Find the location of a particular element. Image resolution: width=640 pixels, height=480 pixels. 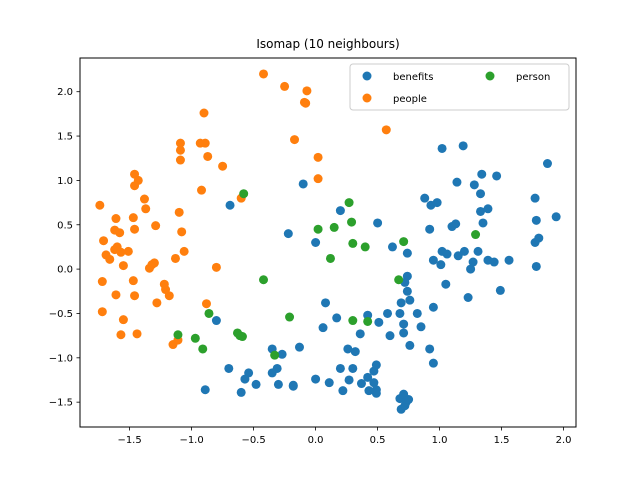

legend-marker-people is located at coordinates (367, 98).